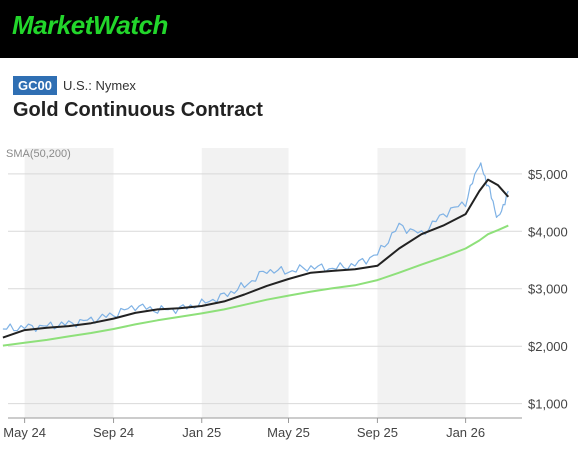 This screenshot has width=578, height=457. I want to click on indicator-label: SMA(50,200), so click(38, 154).